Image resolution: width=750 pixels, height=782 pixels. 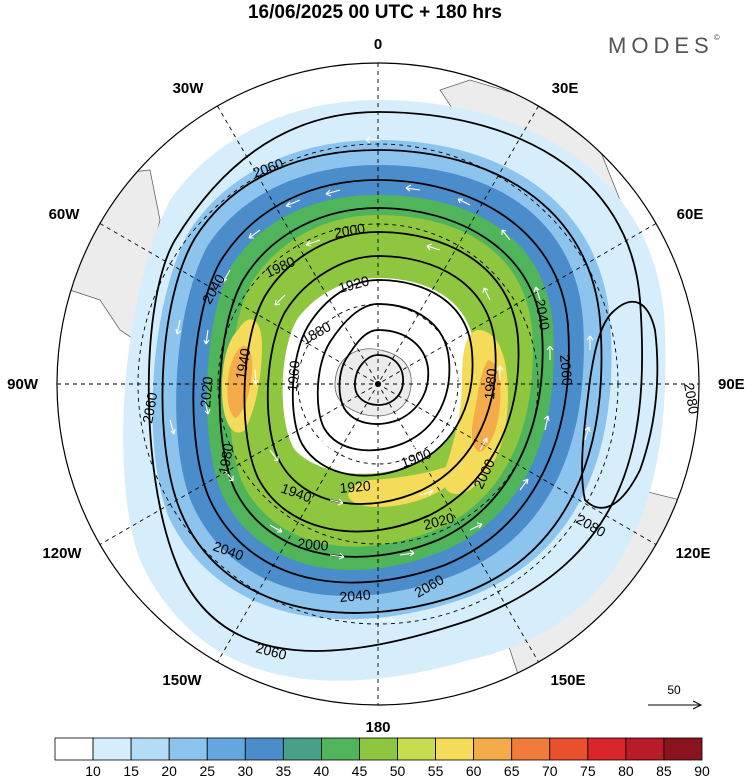 I want to click on contour-label: 2080, so click(x=691, y=399).